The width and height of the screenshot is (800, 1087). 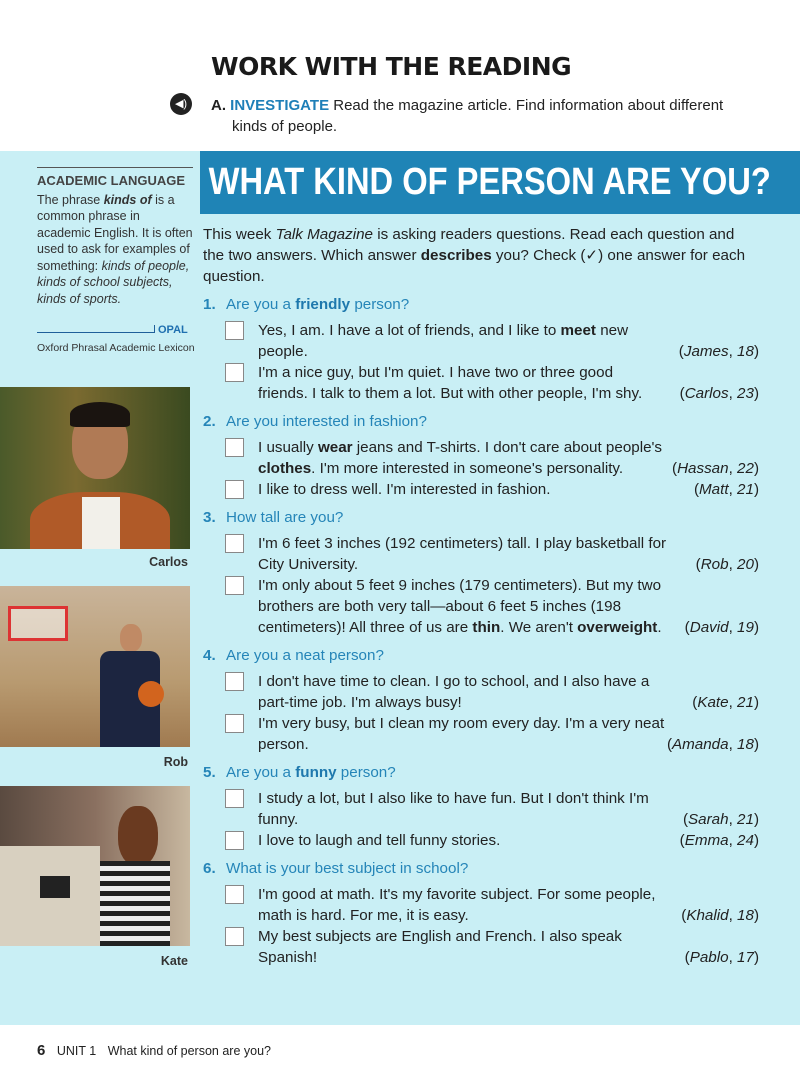 What do you see at coordinates (209, 868) in the screenshot?
I see `question-number: 6.` at bounding box center [209, 868].